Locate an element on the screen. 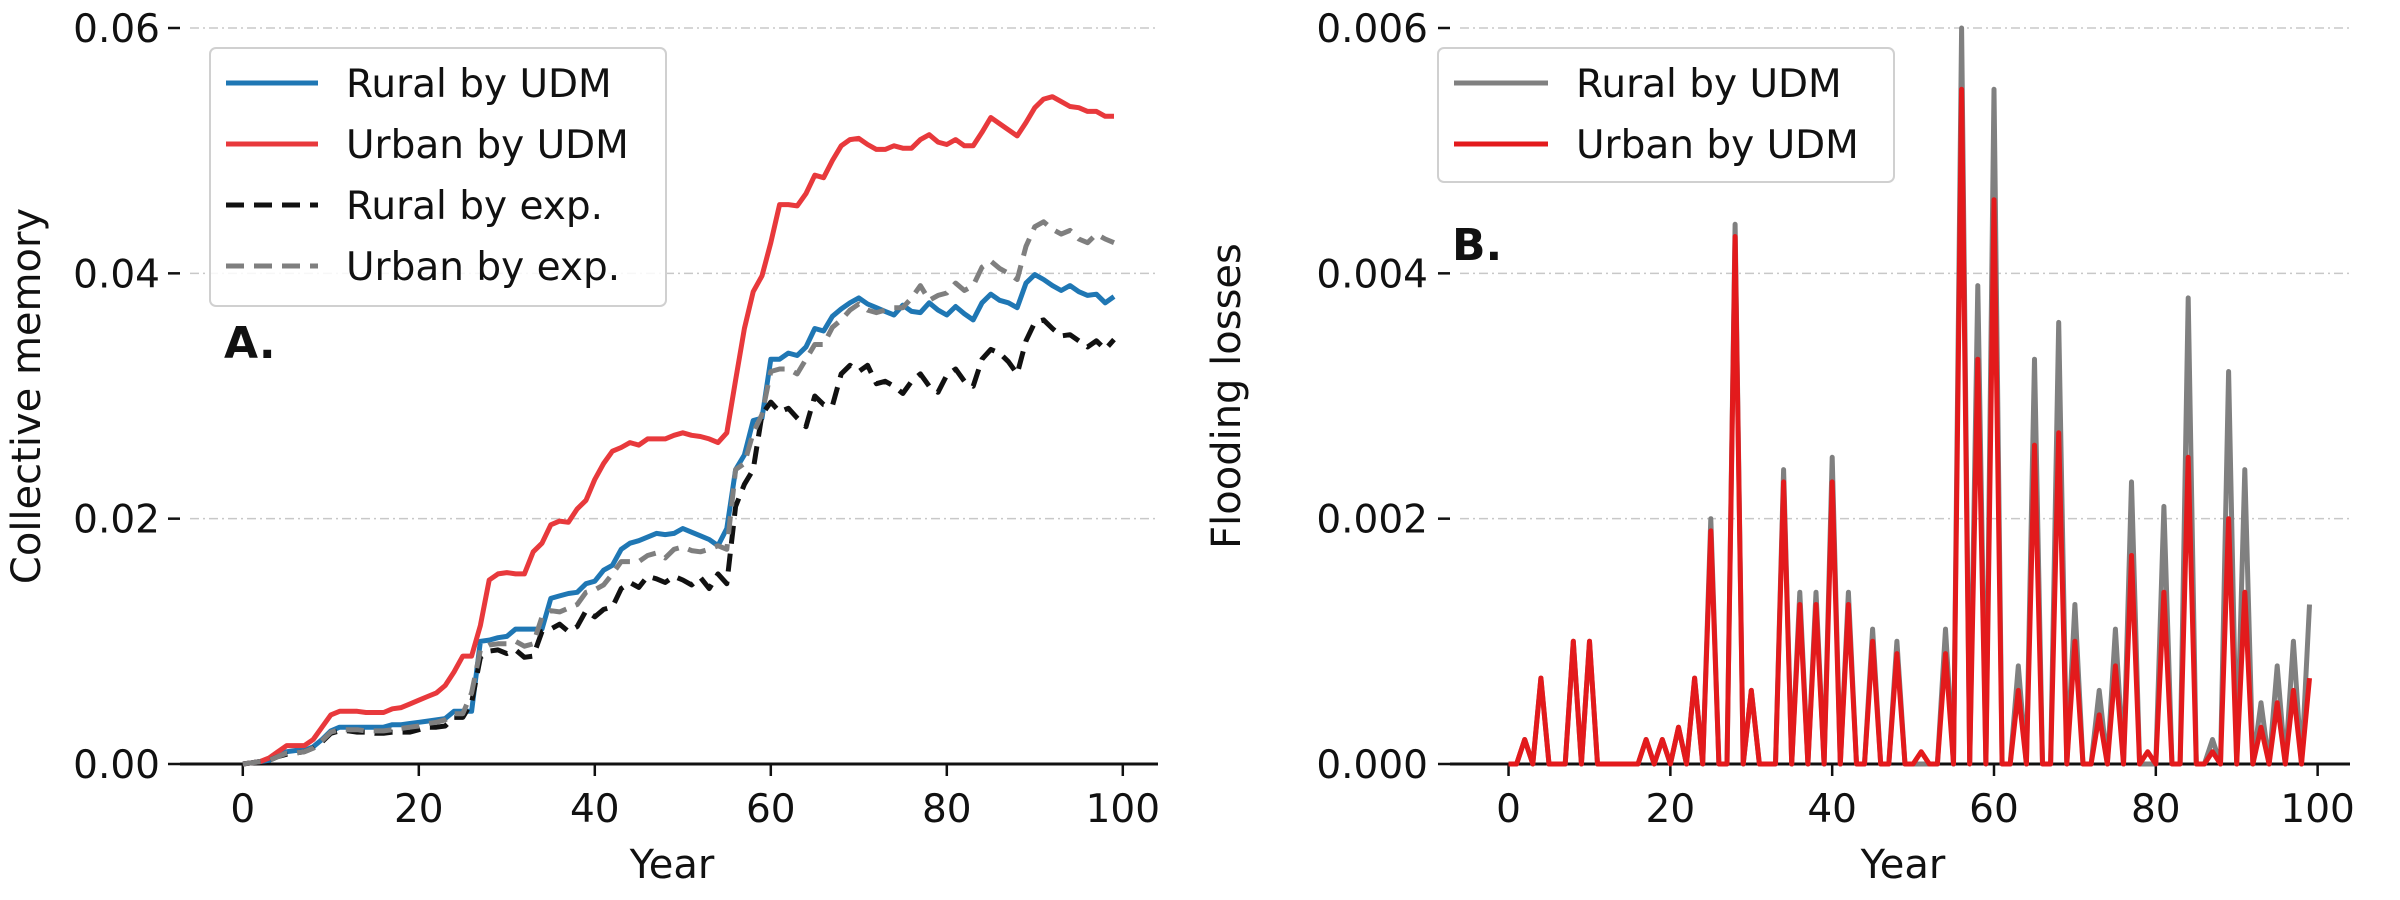 The width and height of the screenshot is (2400, 900). y-tick-label: 0.002 is located at coordinates (1372, 520).